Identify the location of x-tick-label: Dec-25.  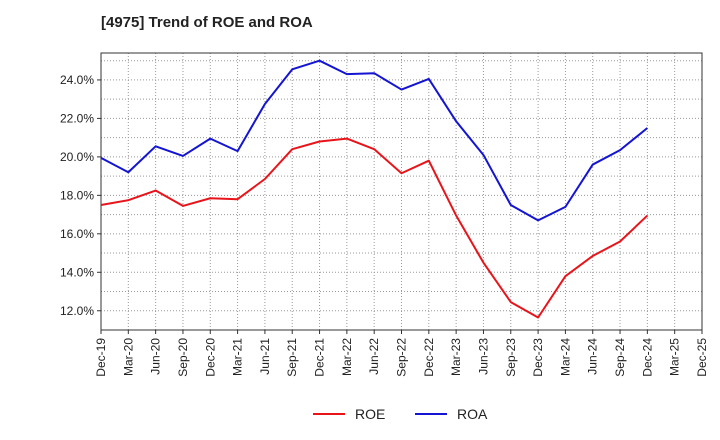
(702, 357).